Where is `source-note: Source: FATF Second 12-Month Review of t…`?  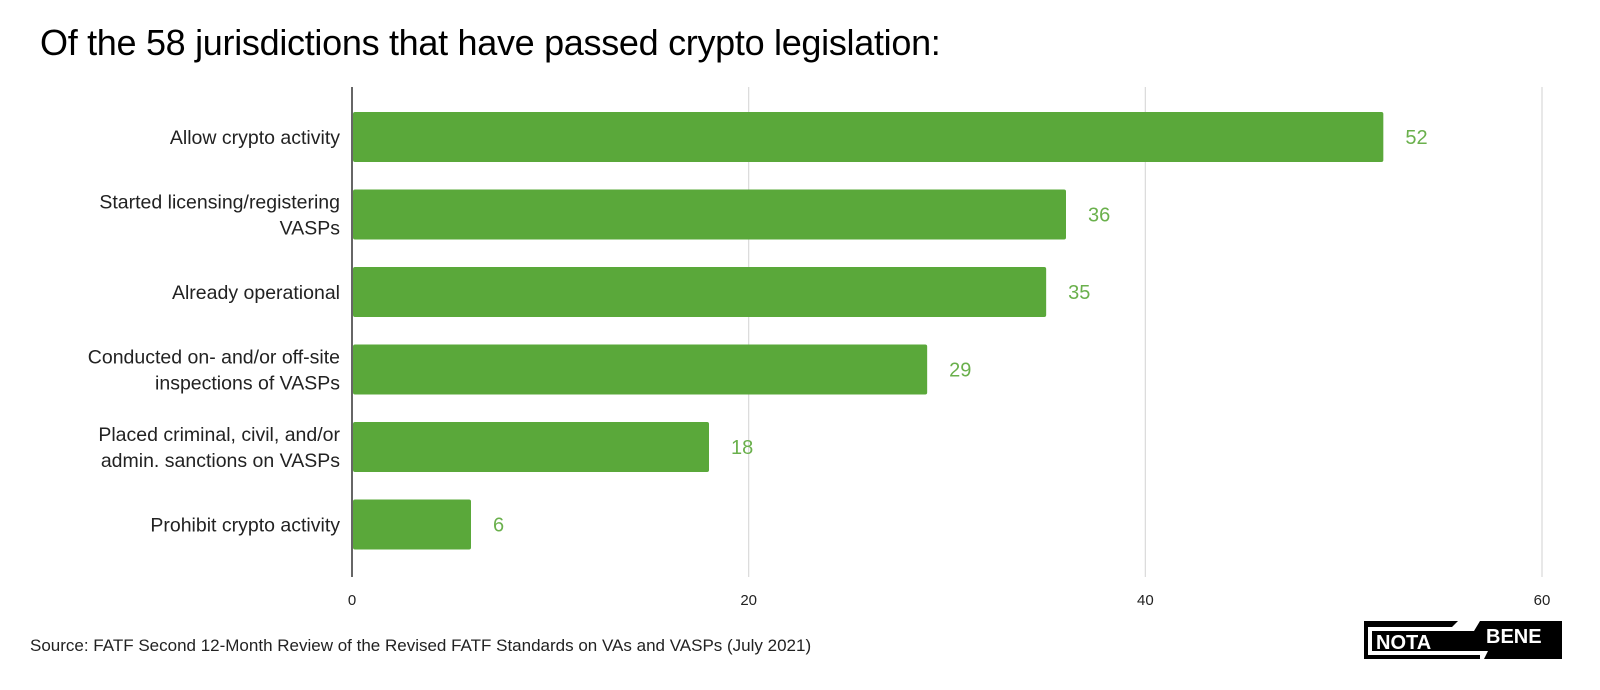 source-note: Source: FATF Second 12-Month Review of t… is located at coordinates (421, 645).